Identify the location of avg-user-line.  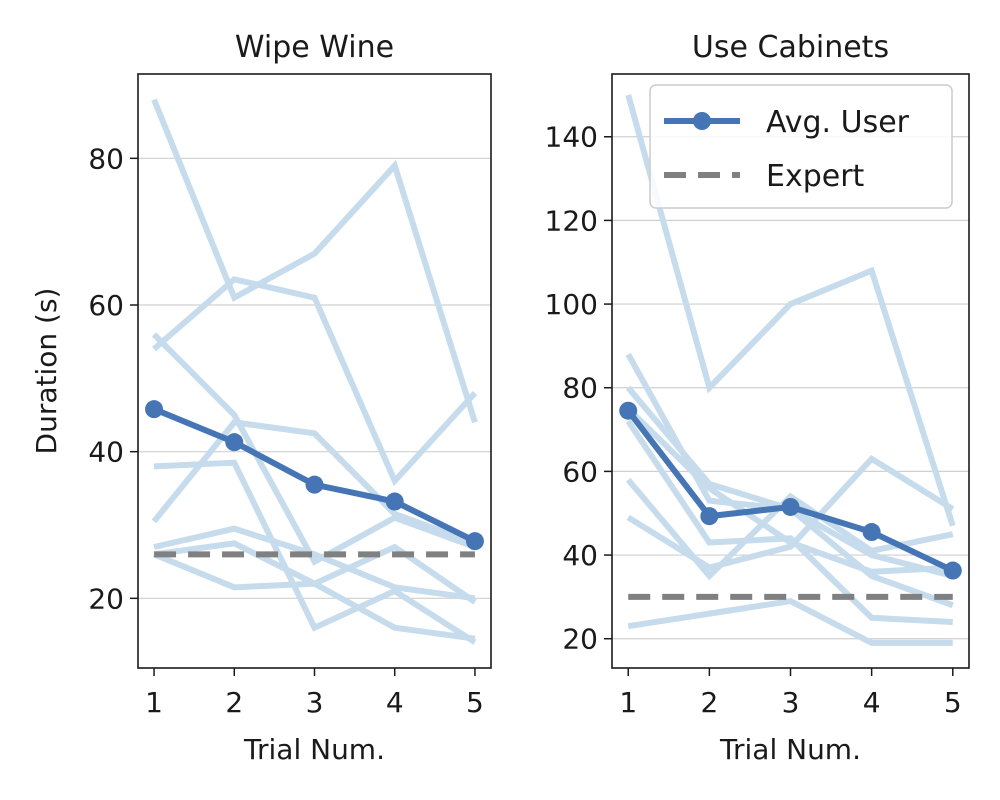
(314, 475).